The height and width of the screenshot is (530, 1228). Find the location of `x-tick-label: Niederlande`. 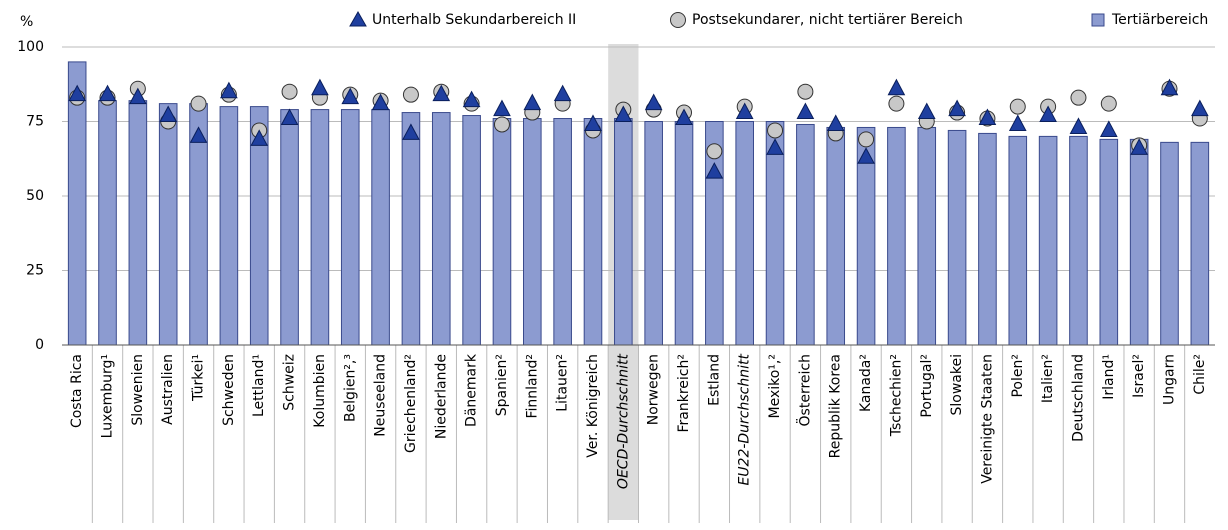

x-tick-label: Niederlande is located at coordinates (441, 396).